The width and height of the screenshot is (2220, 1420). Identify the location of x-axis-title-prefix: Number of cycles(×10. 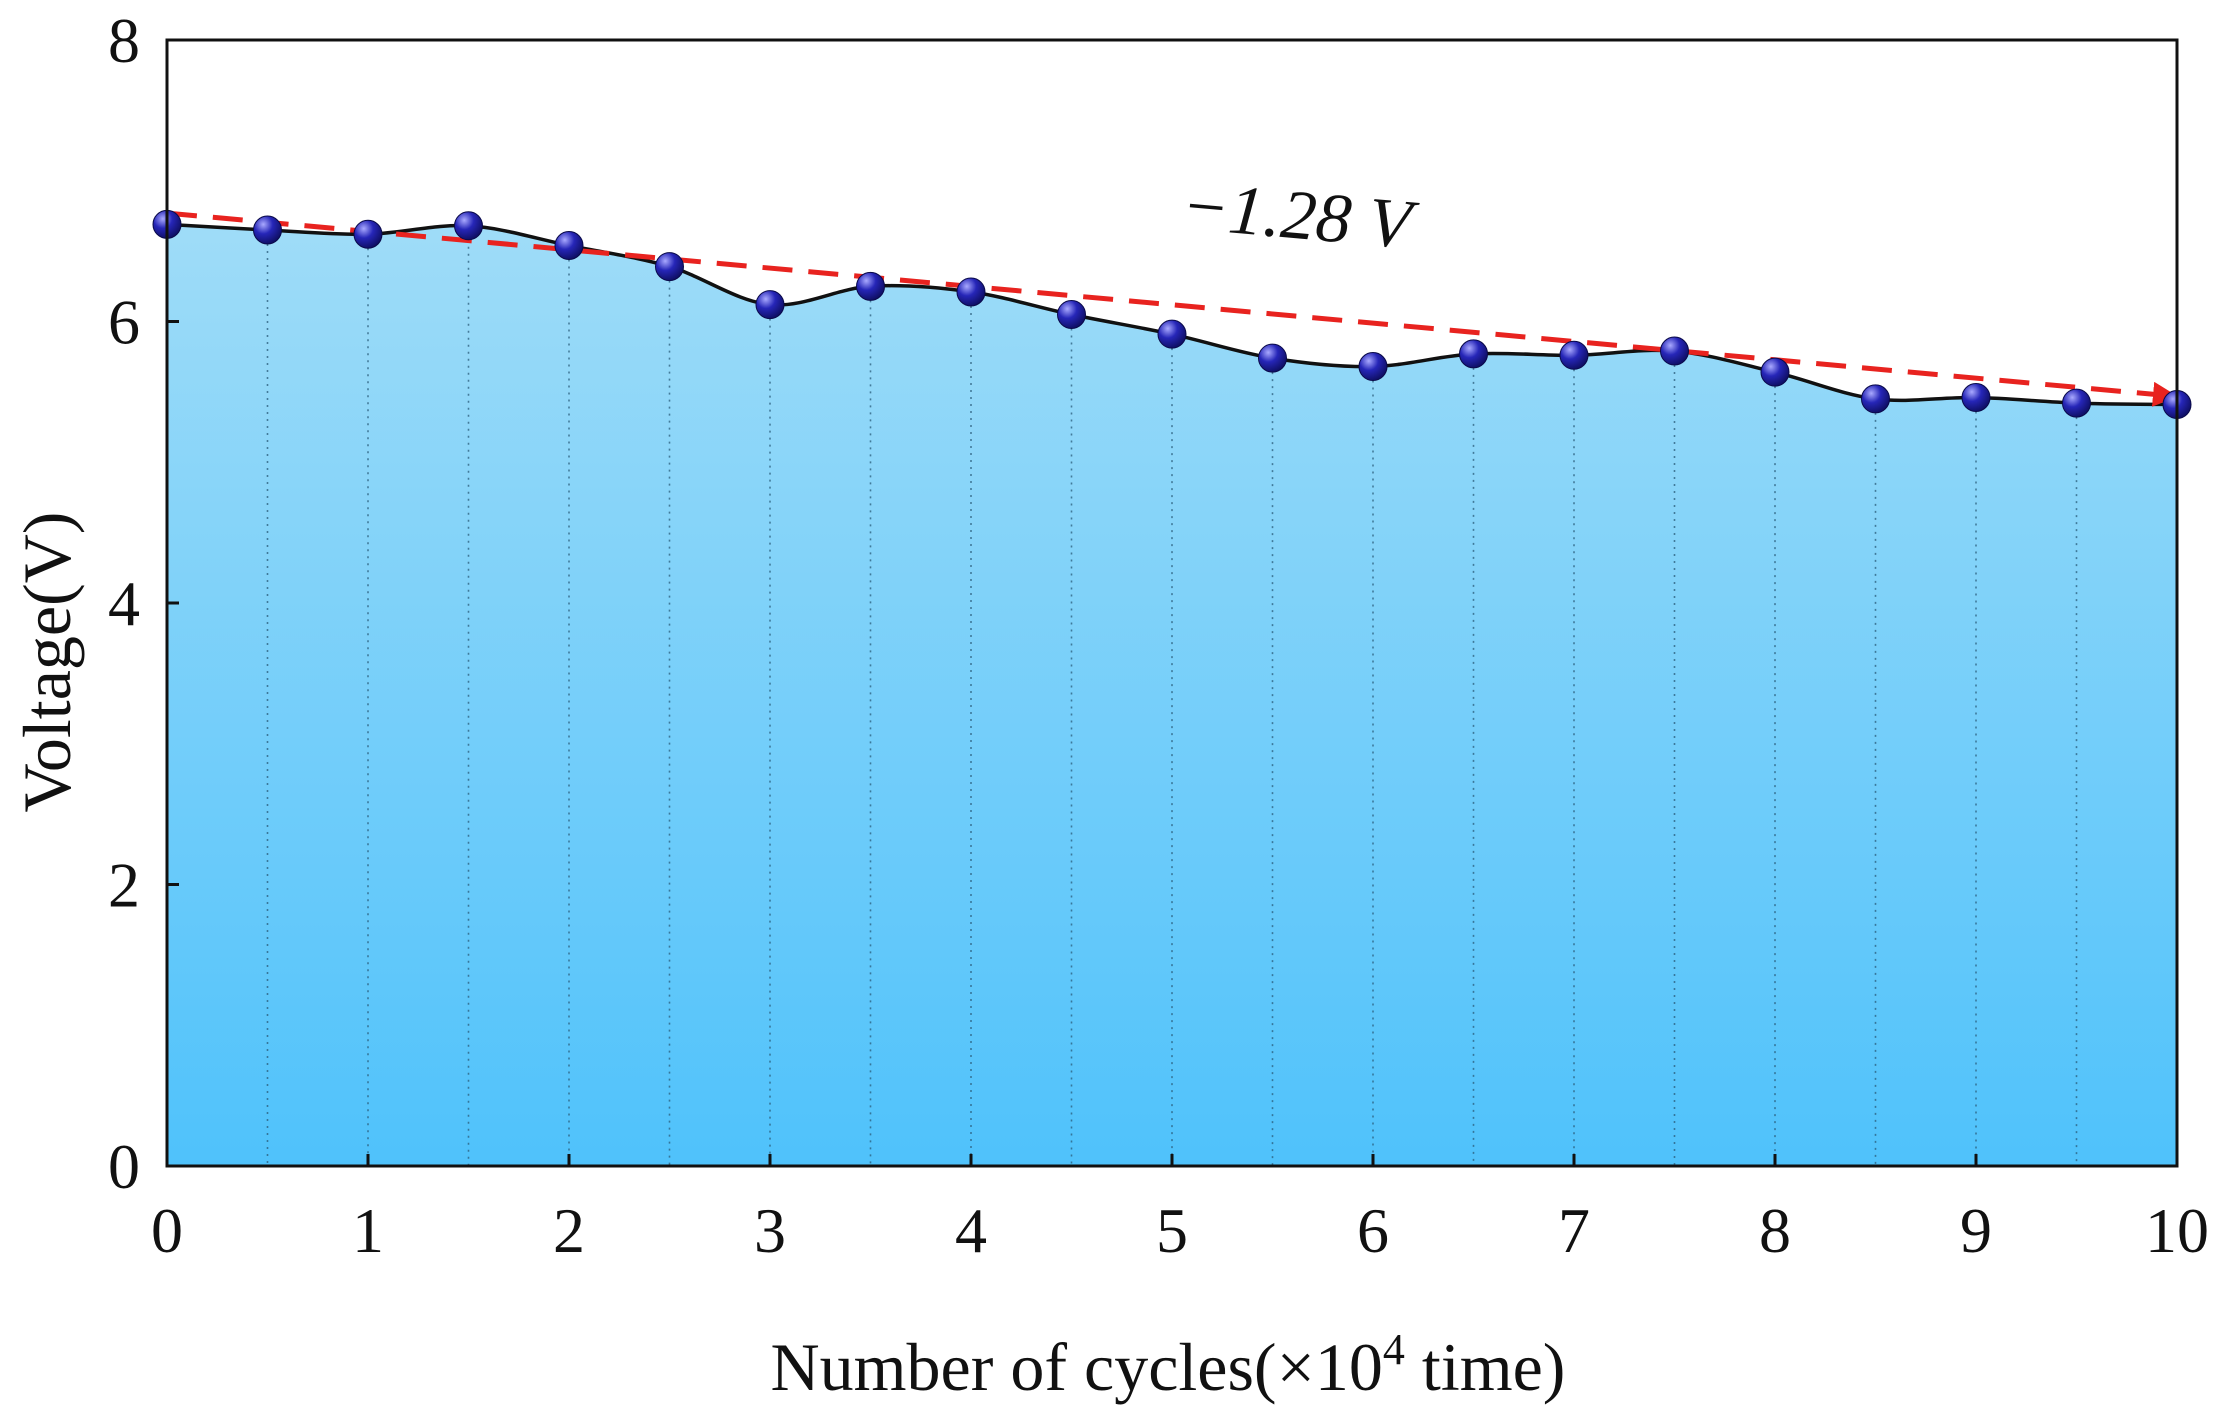
(1077, 1367).